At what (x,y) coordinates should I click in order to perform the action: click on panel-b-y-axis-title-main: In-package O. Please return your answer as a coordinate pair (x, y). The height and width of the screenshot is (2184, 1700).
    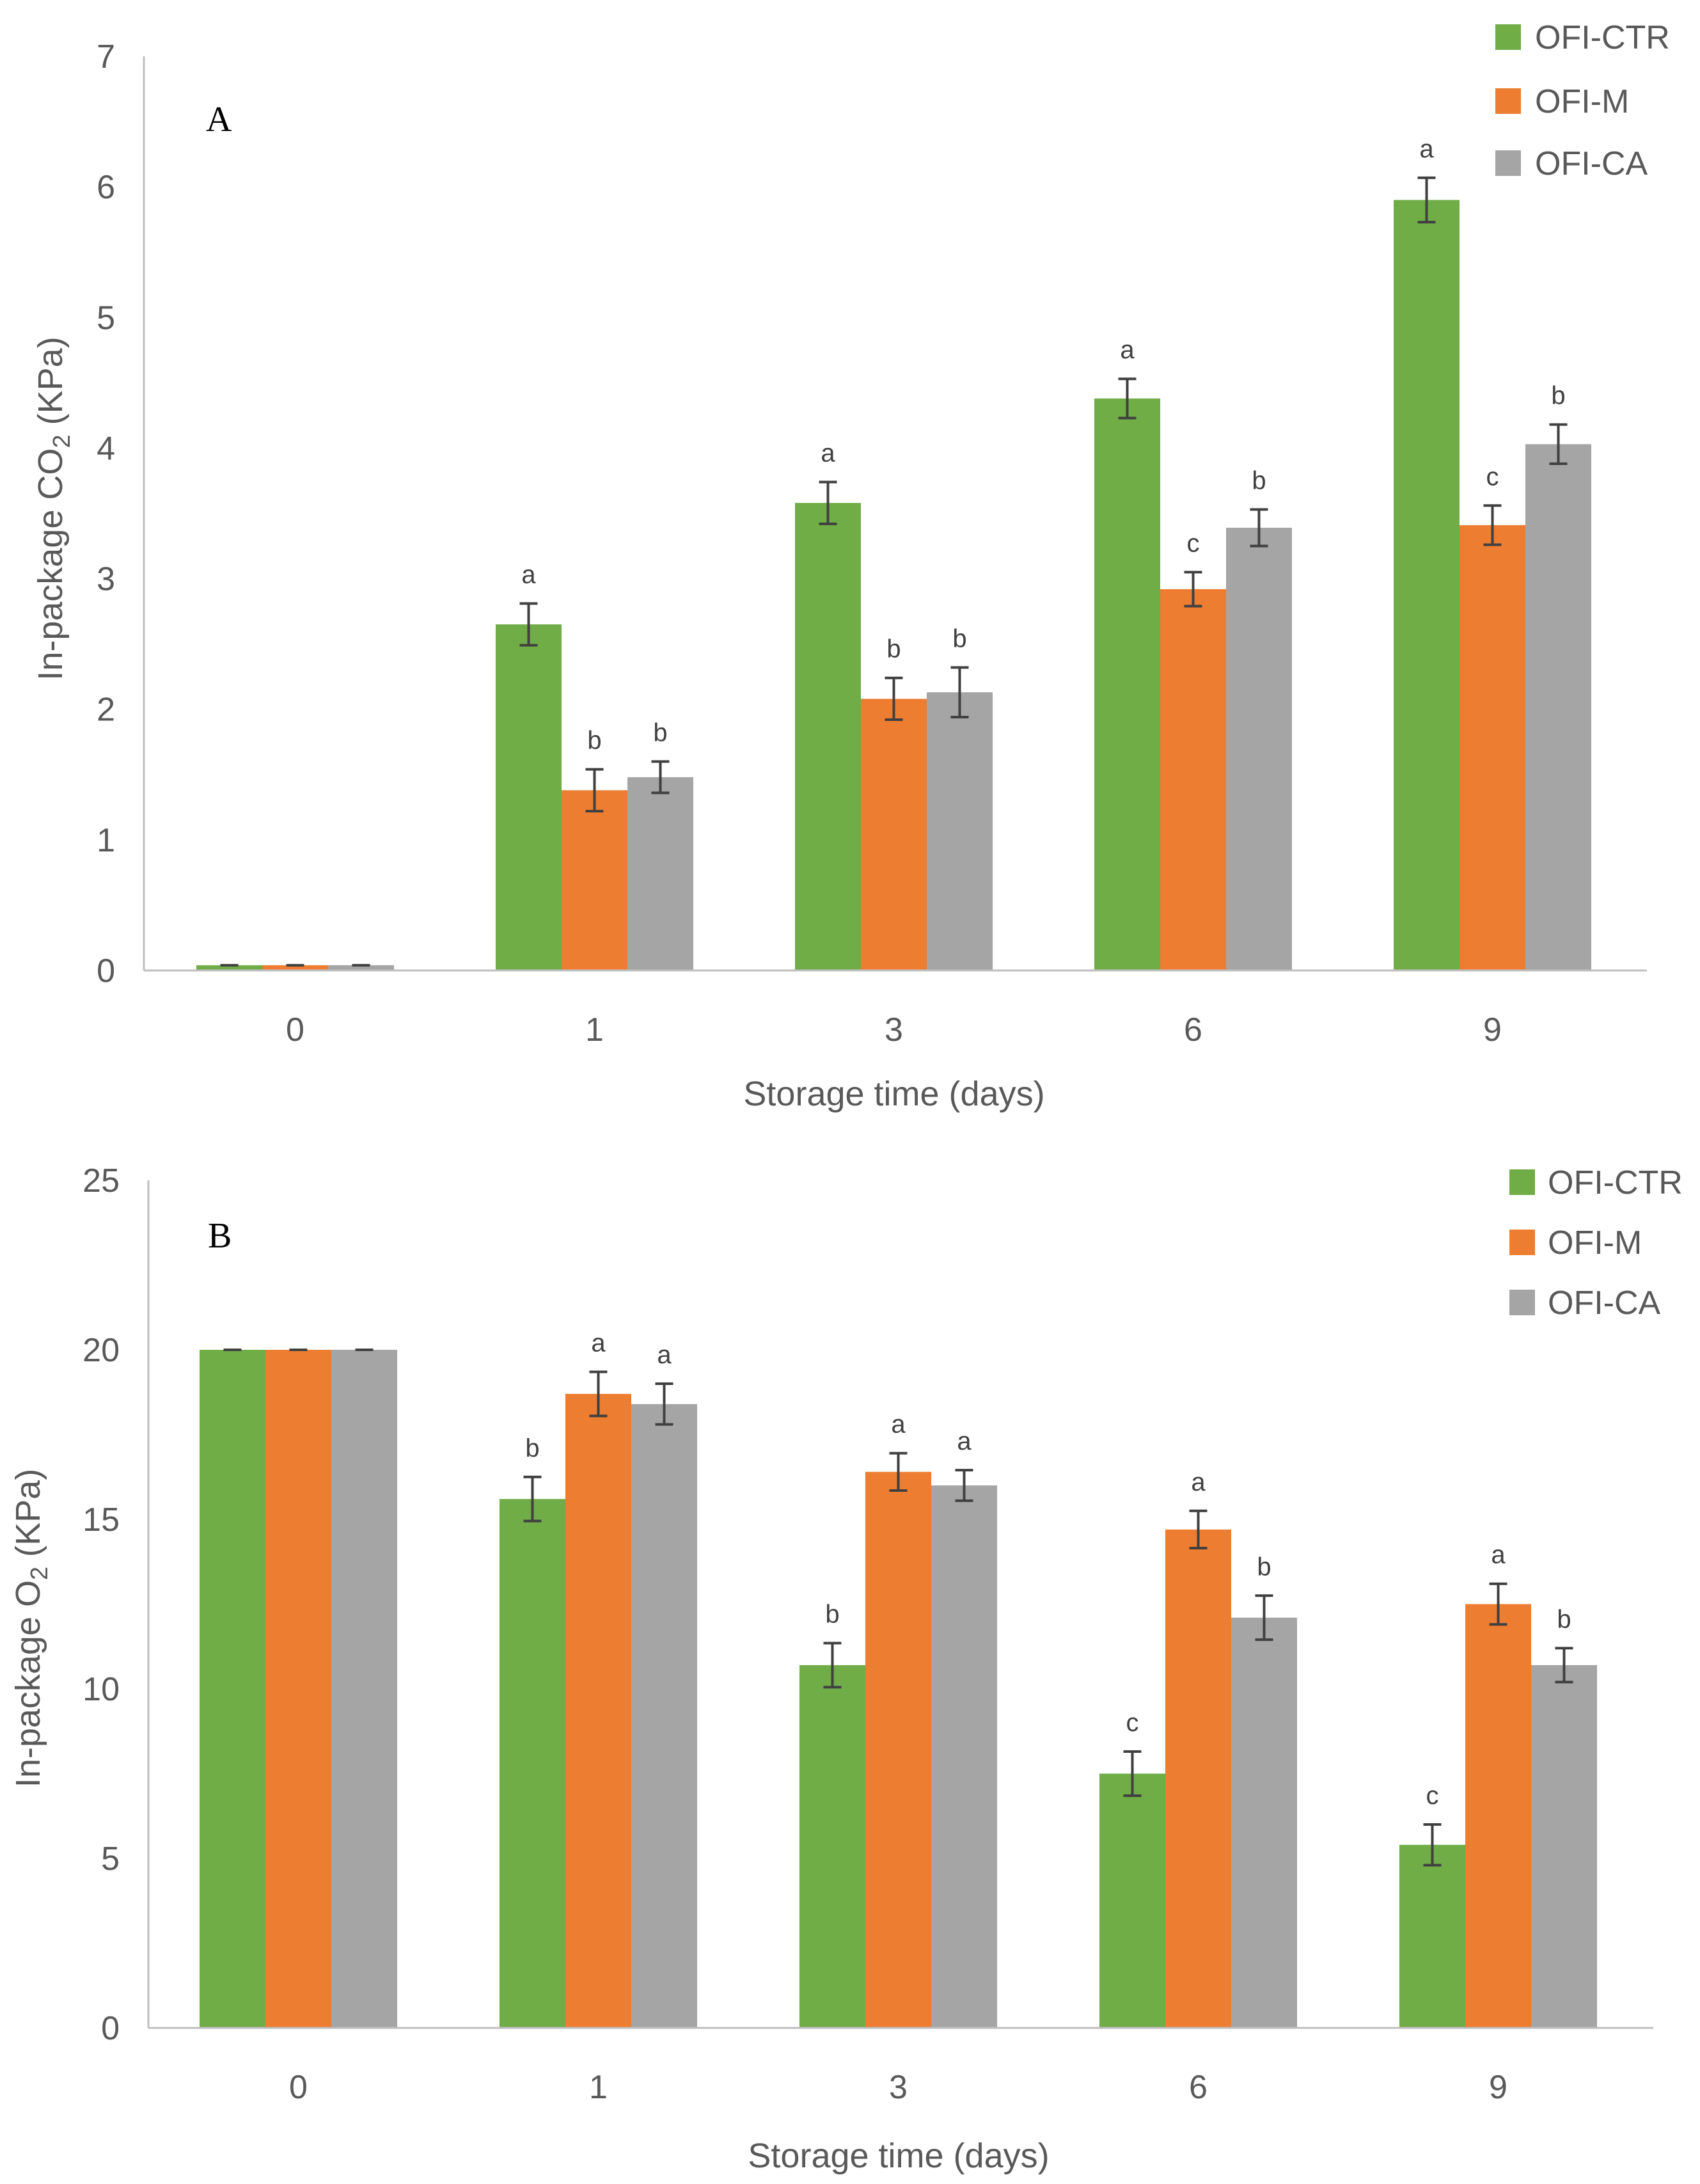
    Looking at the image, I should click on (28, 1684).